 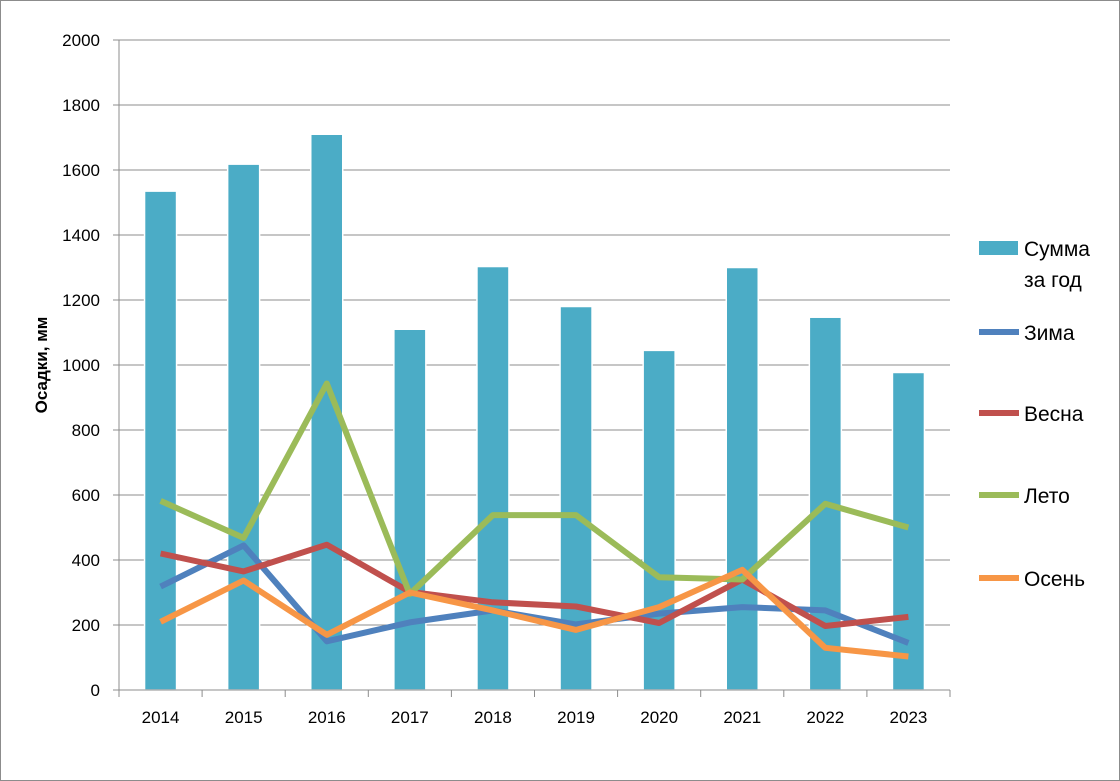 I want to click on x-tick-label: 2014, so click(x=161, y=717).